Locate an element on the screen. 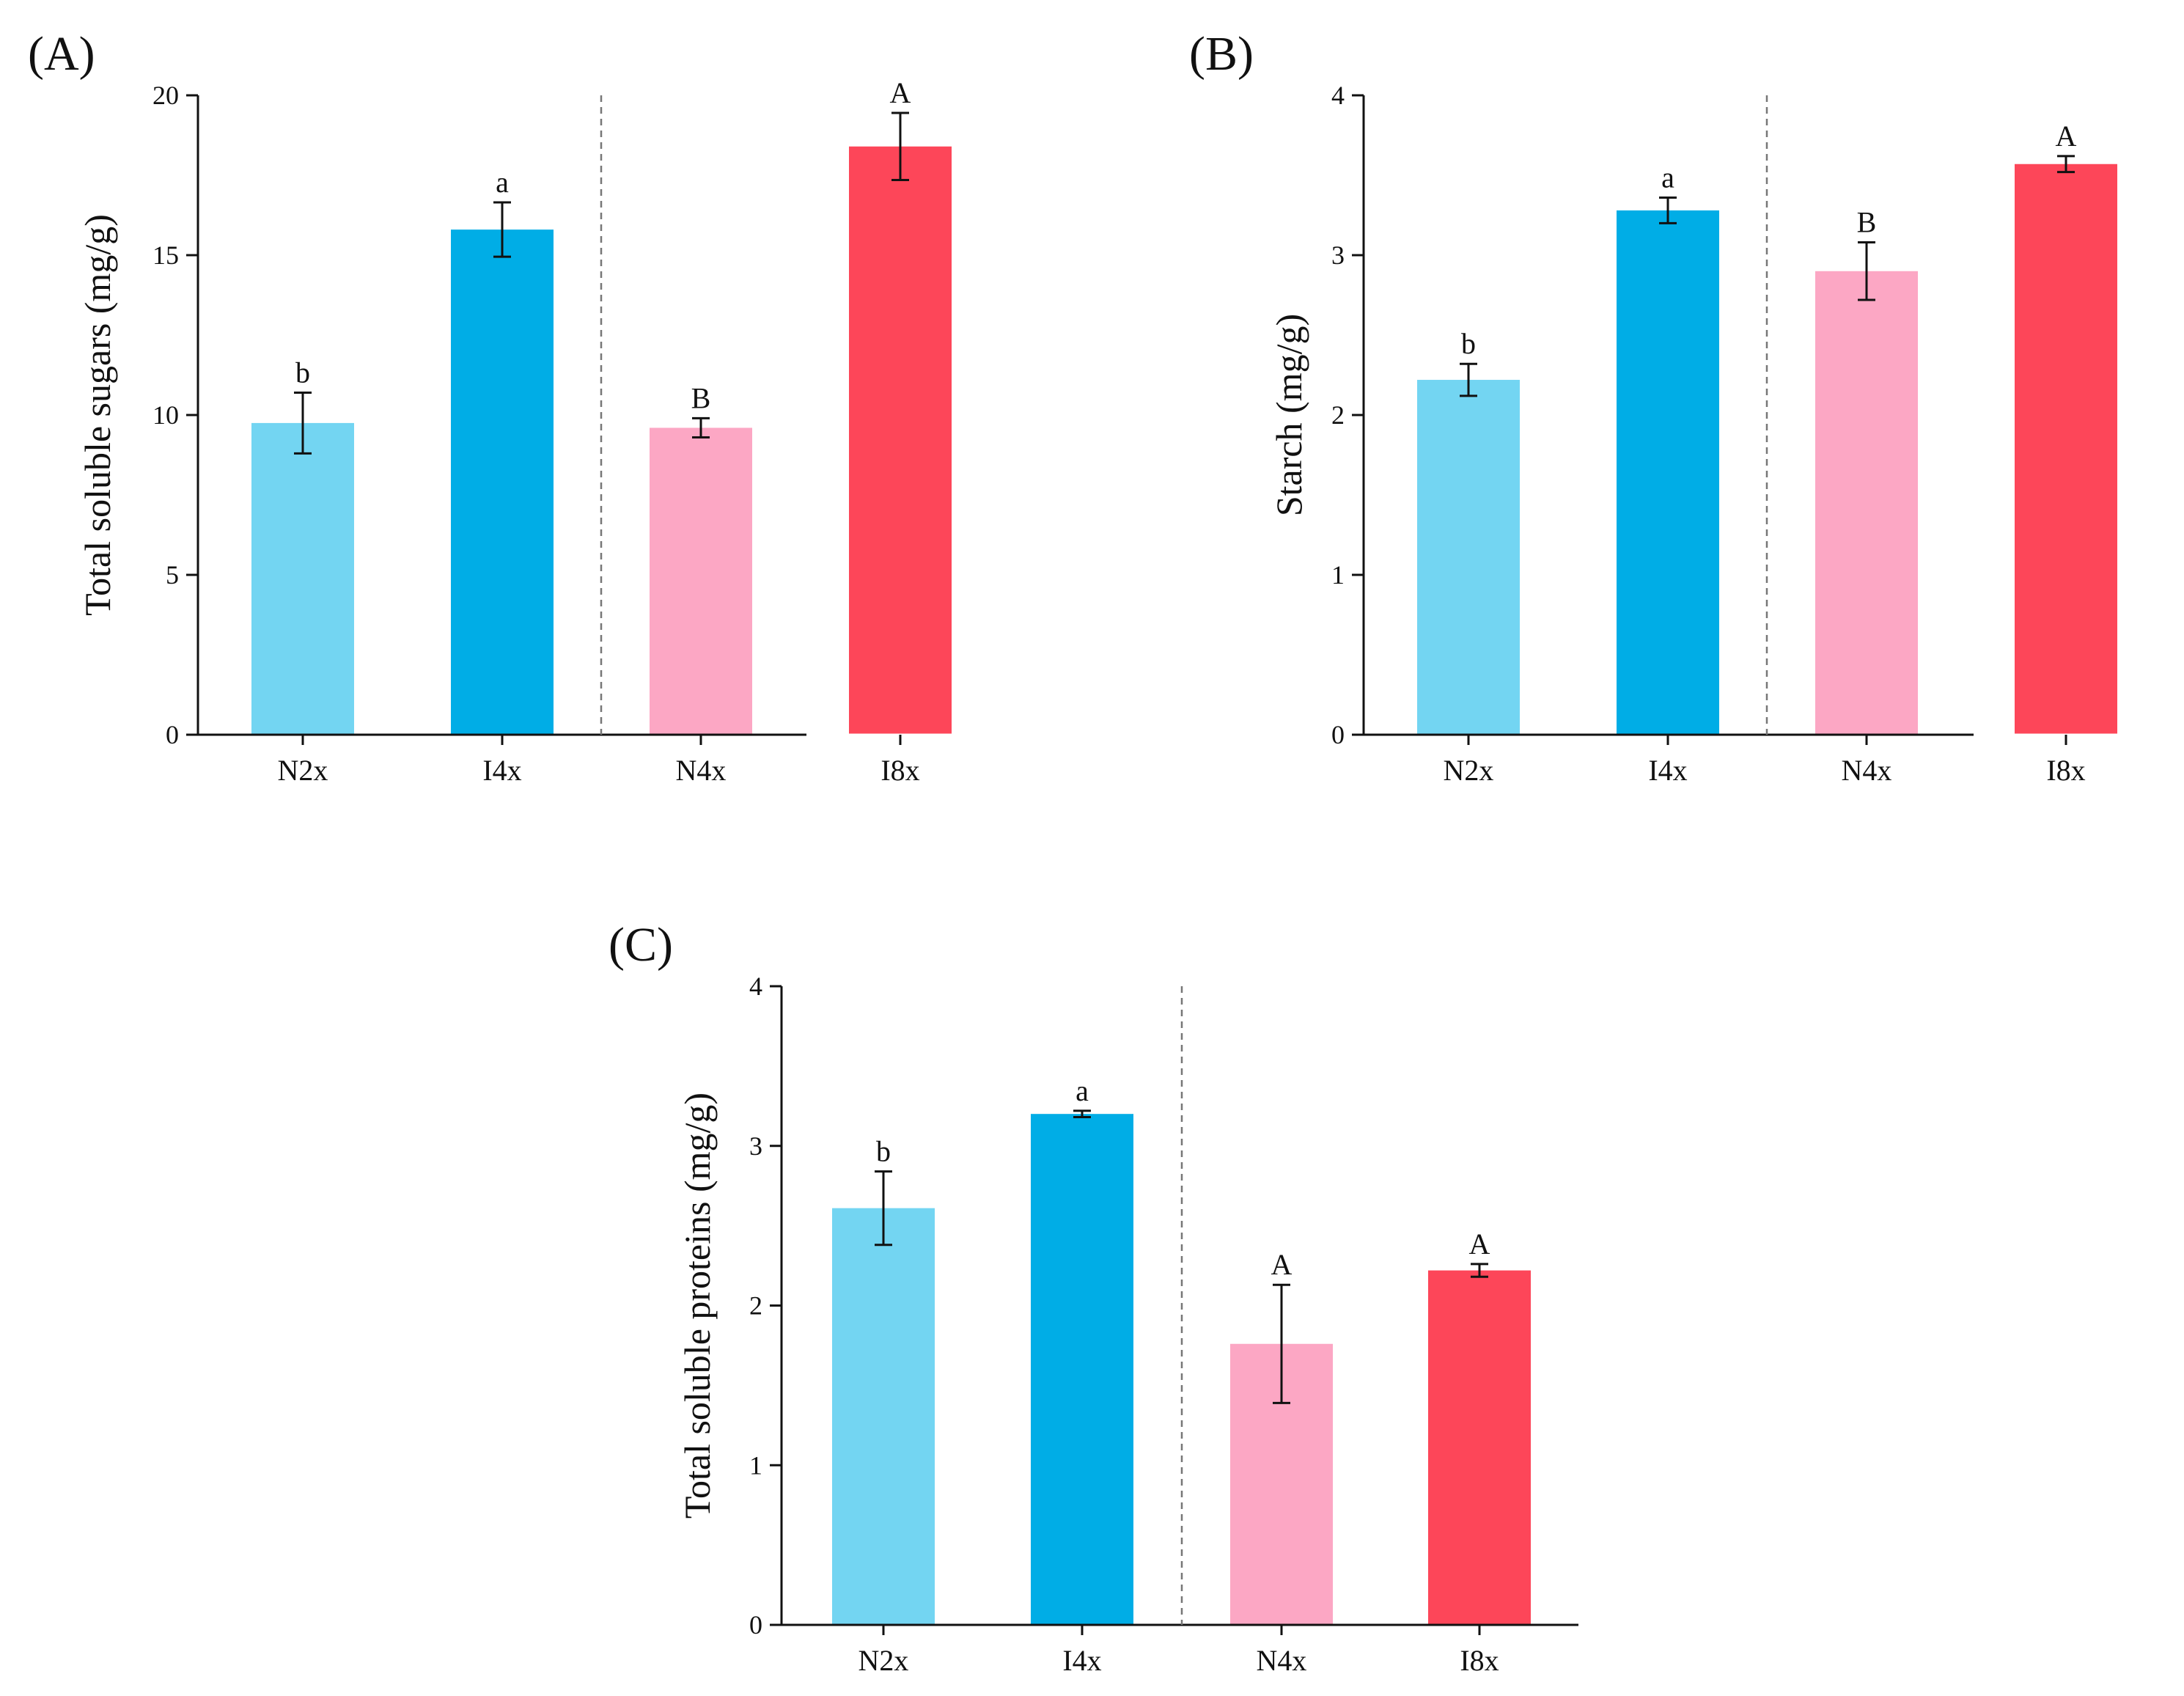 The image size is (2184, 1696). y-tick-label: 20 is located at coordinates (165, 95).